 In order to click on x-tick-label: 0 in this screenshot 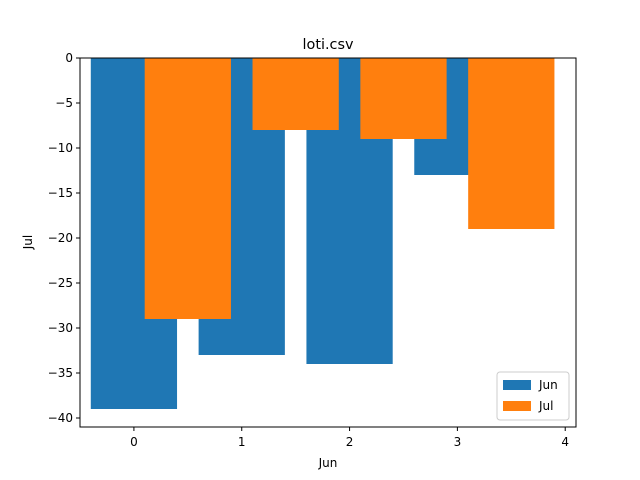, I will do `click(134, 442)`.